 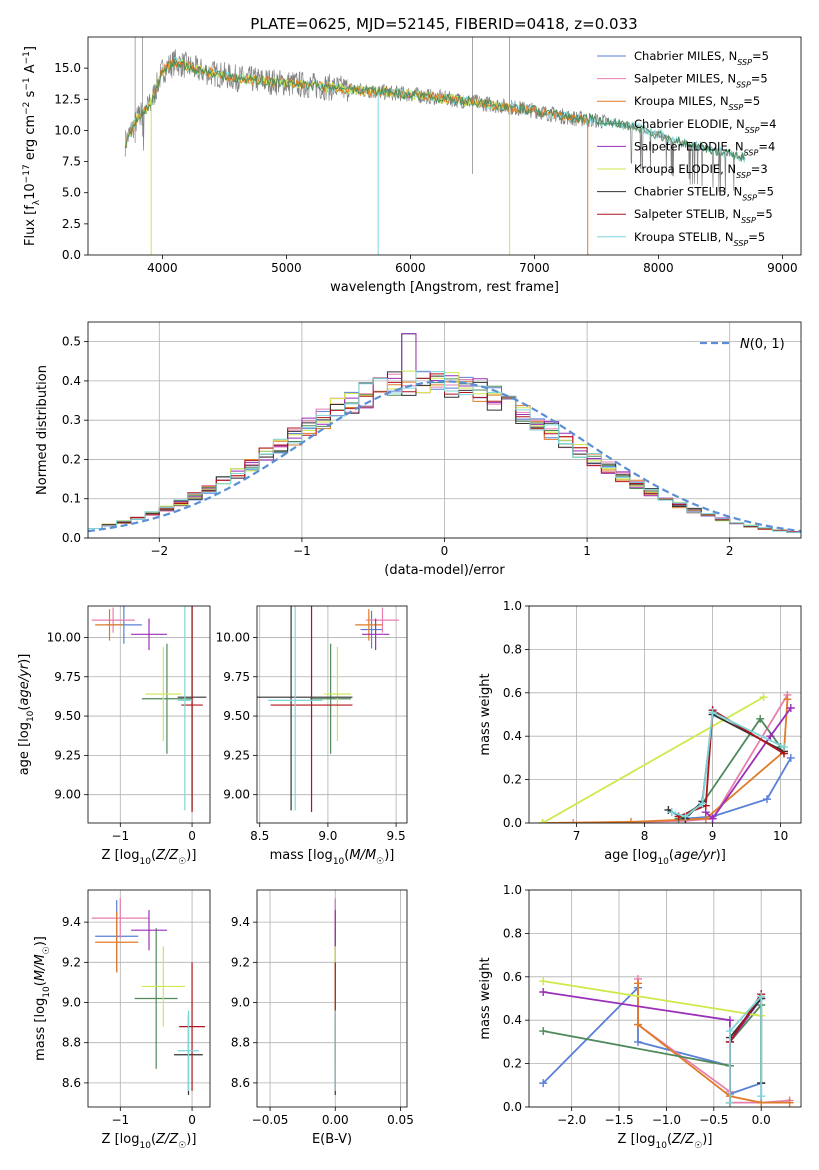 I want to click on legend-label-text: Kroupa ELODIE, N, so click(x=685, y=169).